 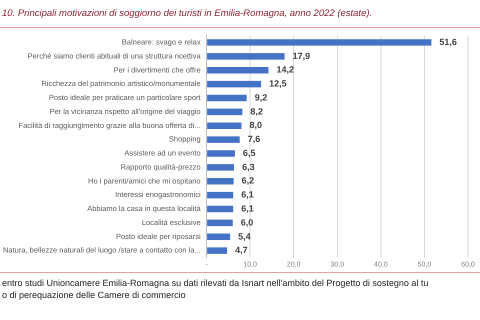 I want to click on data-label: 17,9, so click(x=301, y=55).